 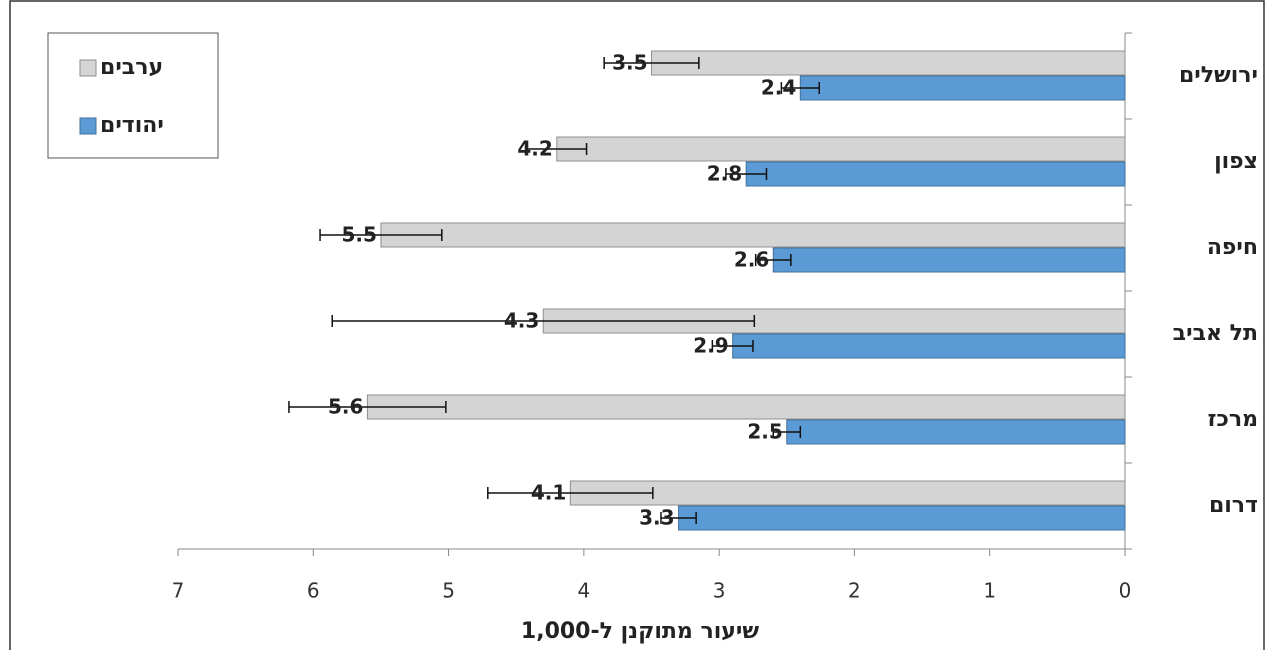 I want to click on data-label: 4.2, so click(x=534, y=149).